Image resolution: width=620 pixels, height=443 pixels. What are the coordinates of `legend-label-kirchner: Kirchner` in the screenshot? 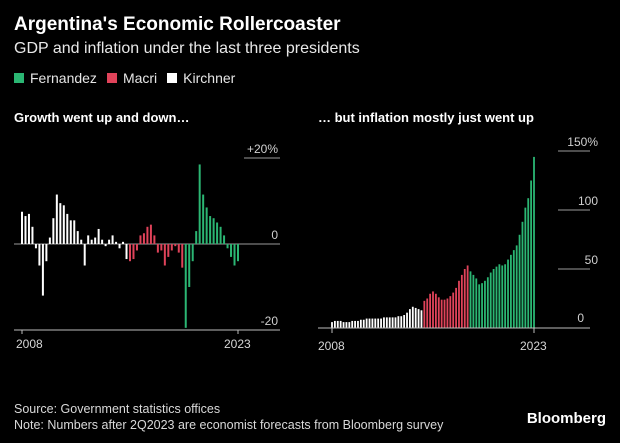 It's located at (209, 78).